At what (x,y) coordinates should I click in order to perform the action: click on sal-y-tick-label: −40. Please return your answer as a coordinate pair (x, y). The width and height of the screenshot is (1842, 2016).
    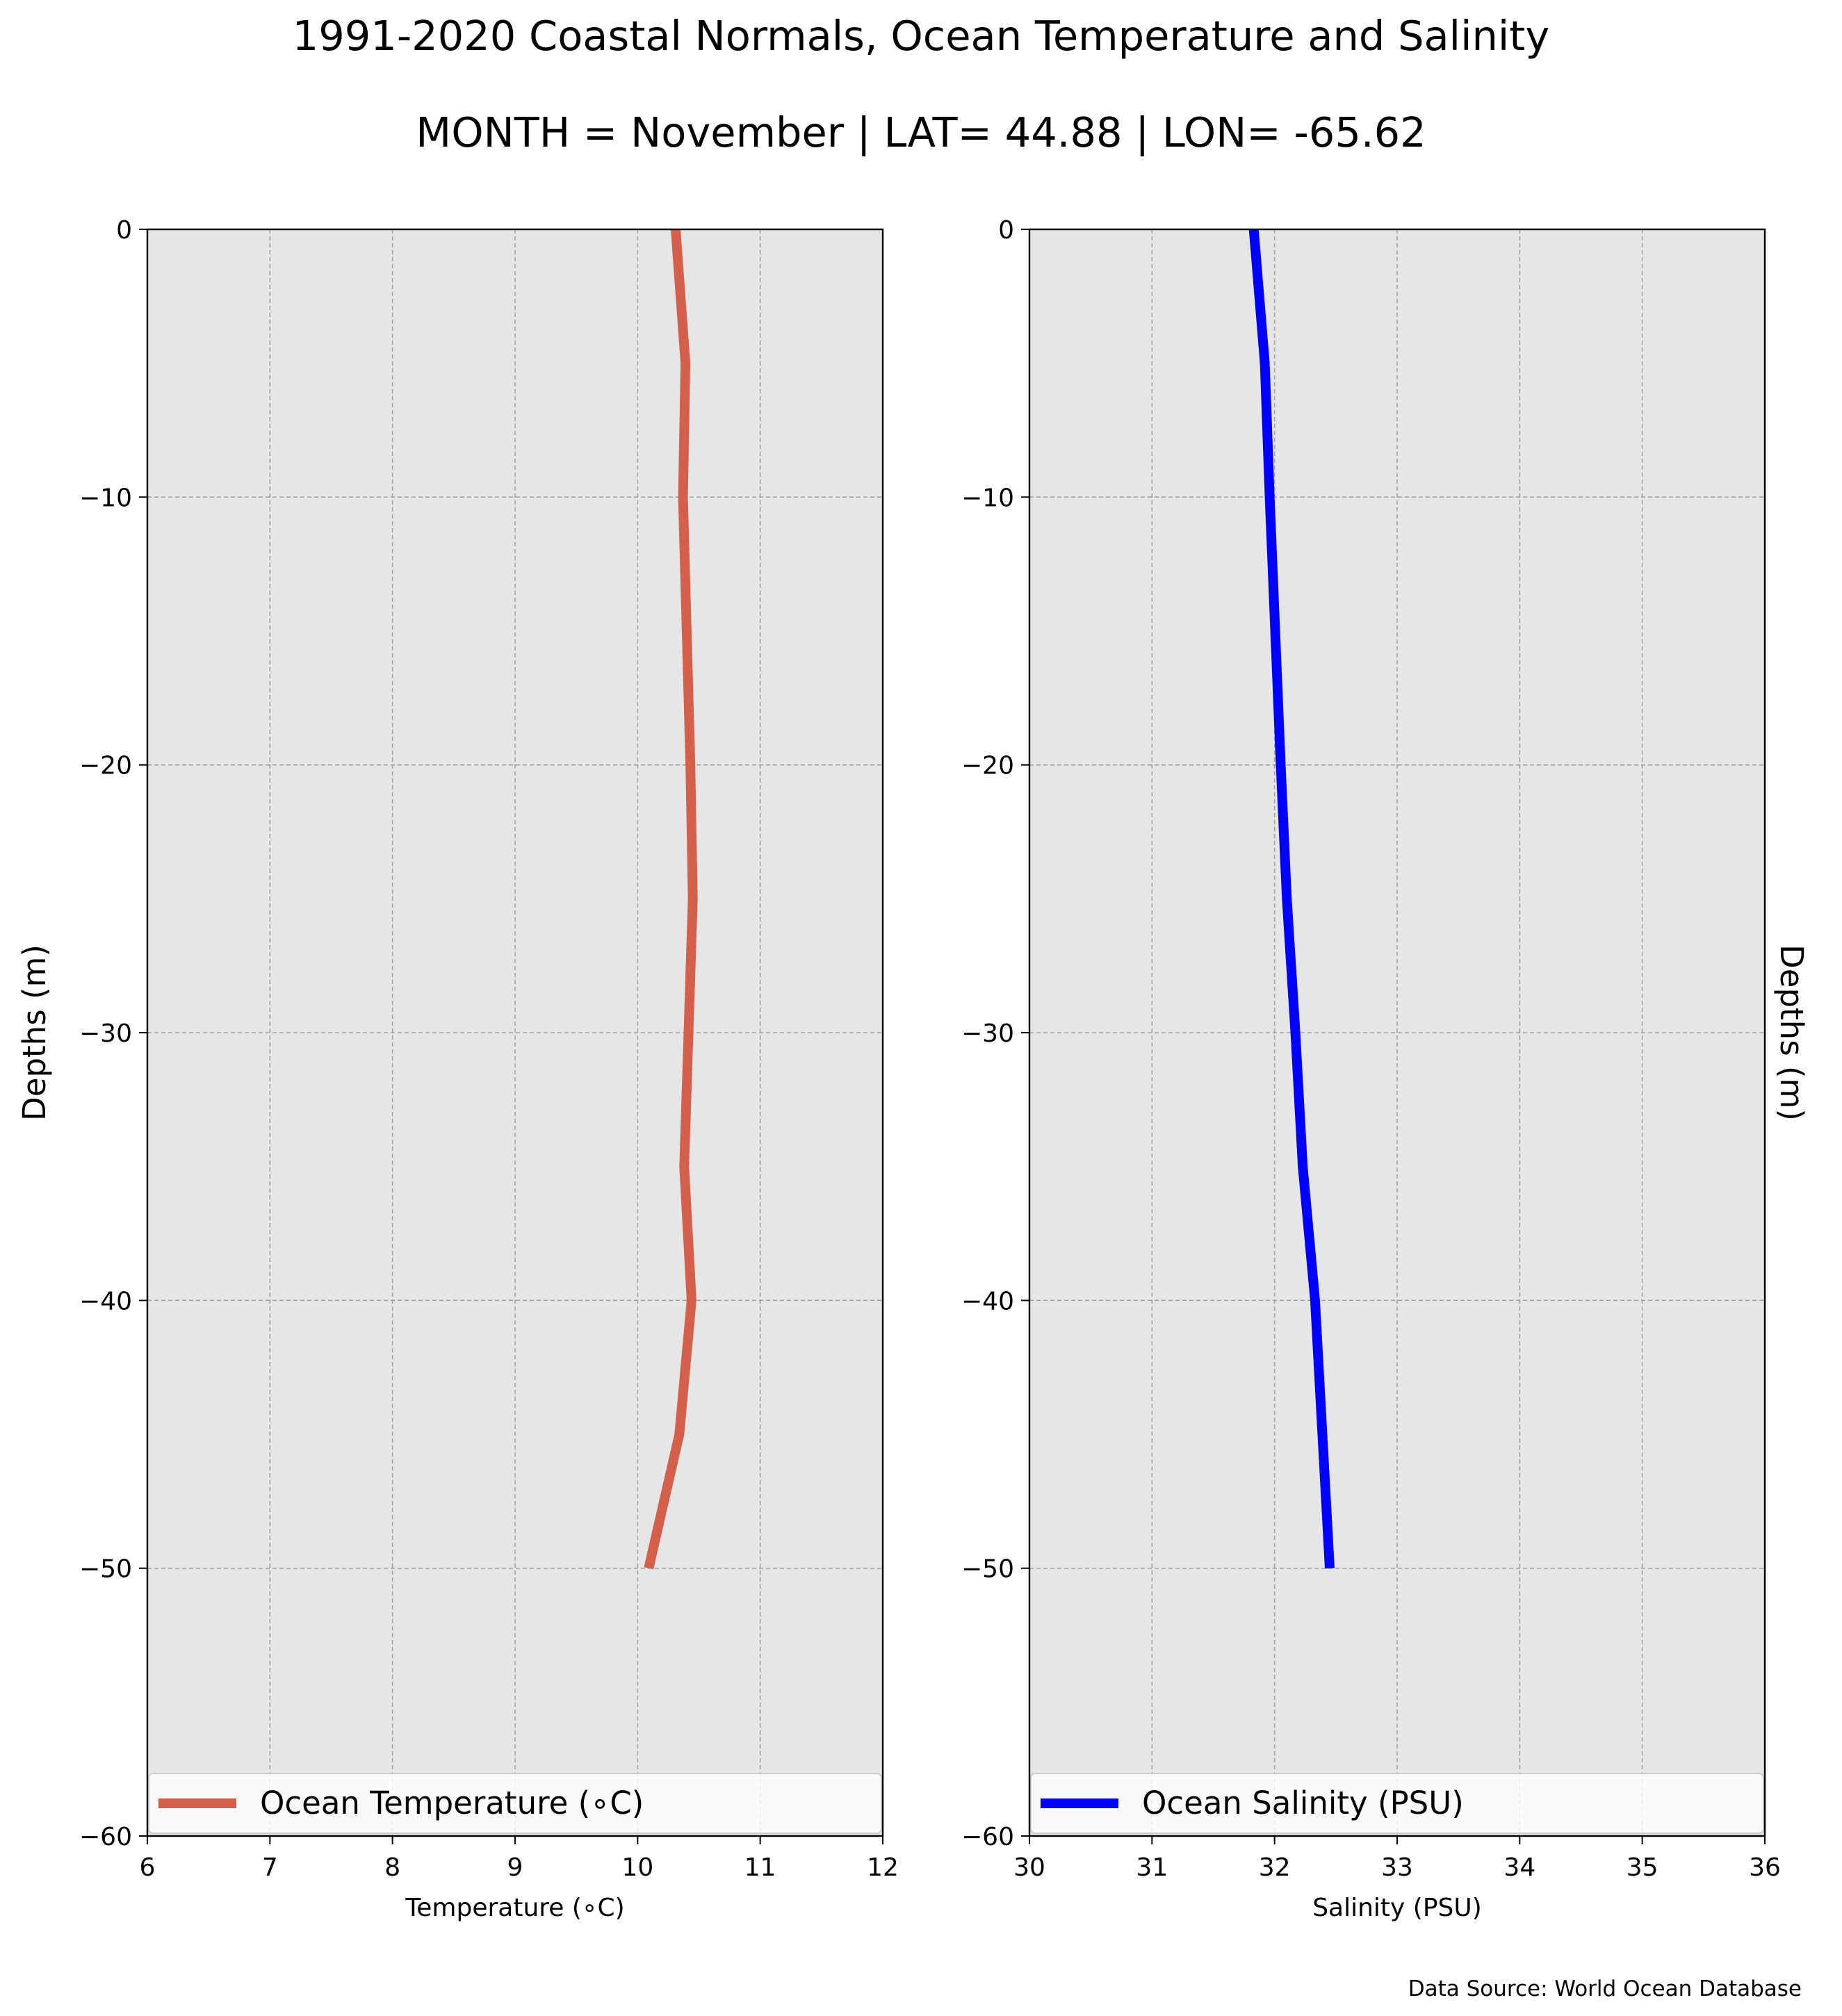
    Looking at the image, I should click on (988, 1302).